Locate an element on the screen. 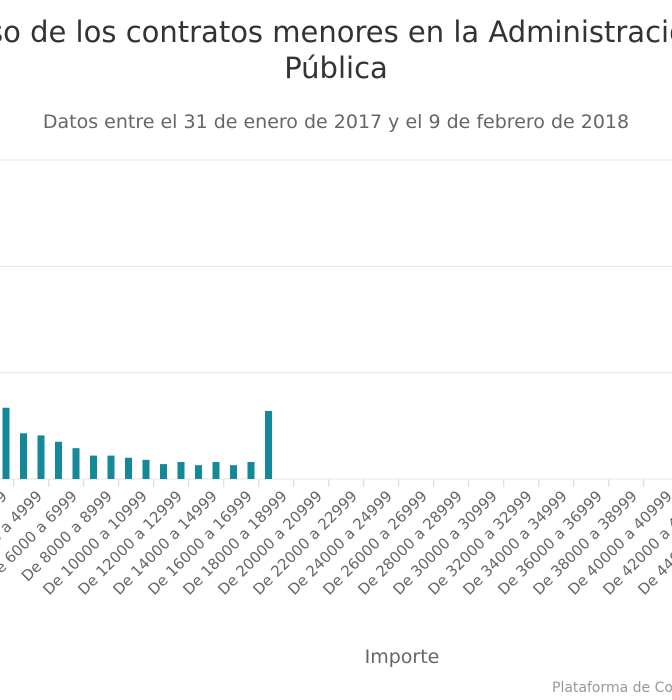 This screenshot has width=672, height=700. x-axis-title: Importe is located at coordinates (402, 657).